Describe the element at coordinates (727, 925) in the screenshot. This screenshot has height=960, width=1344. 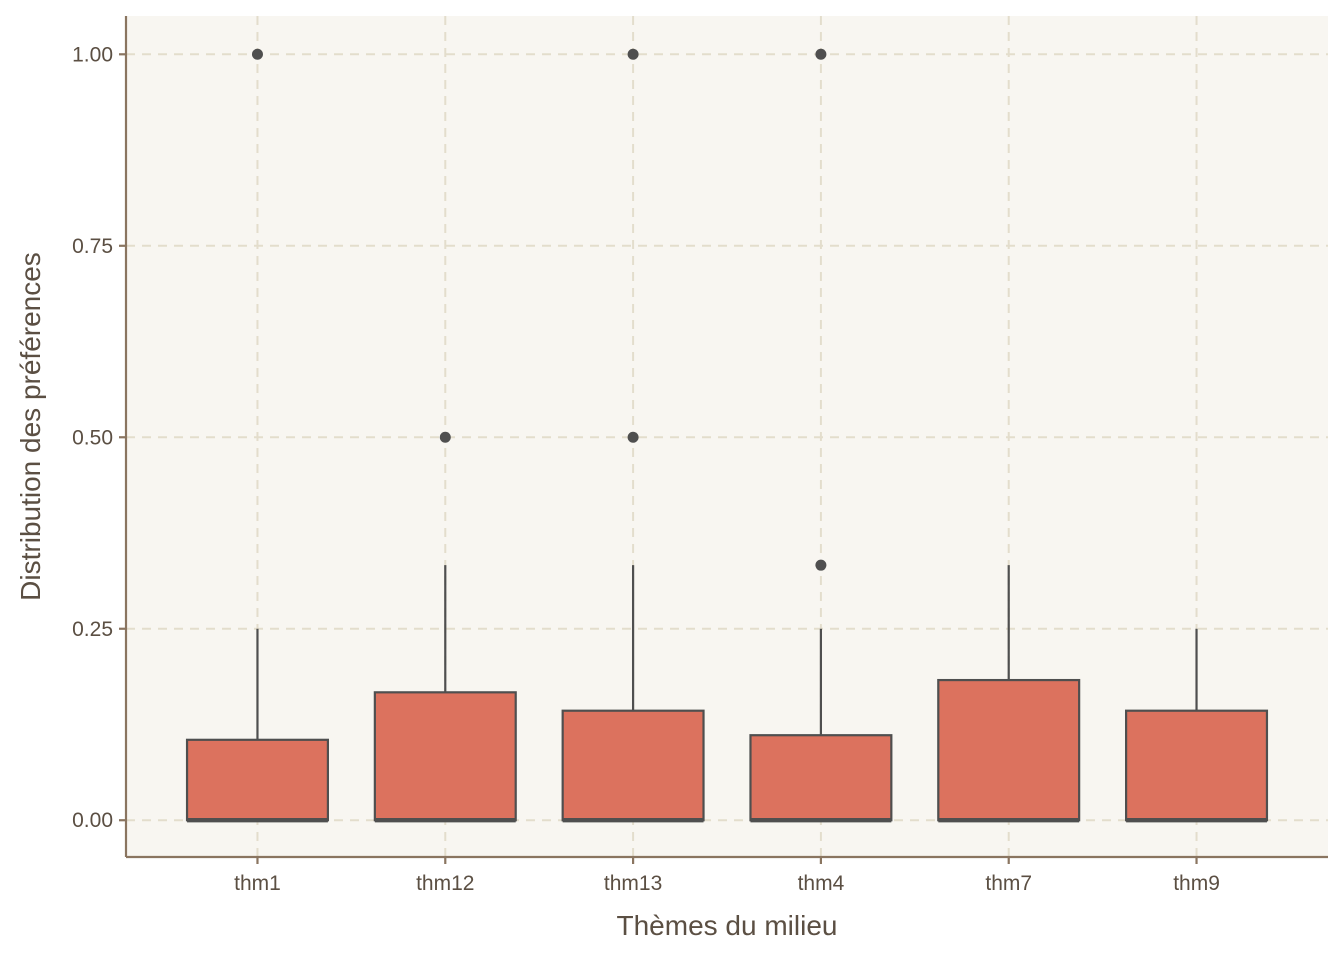
I see `x-axis-title: Thèmes du milieu` at that location.